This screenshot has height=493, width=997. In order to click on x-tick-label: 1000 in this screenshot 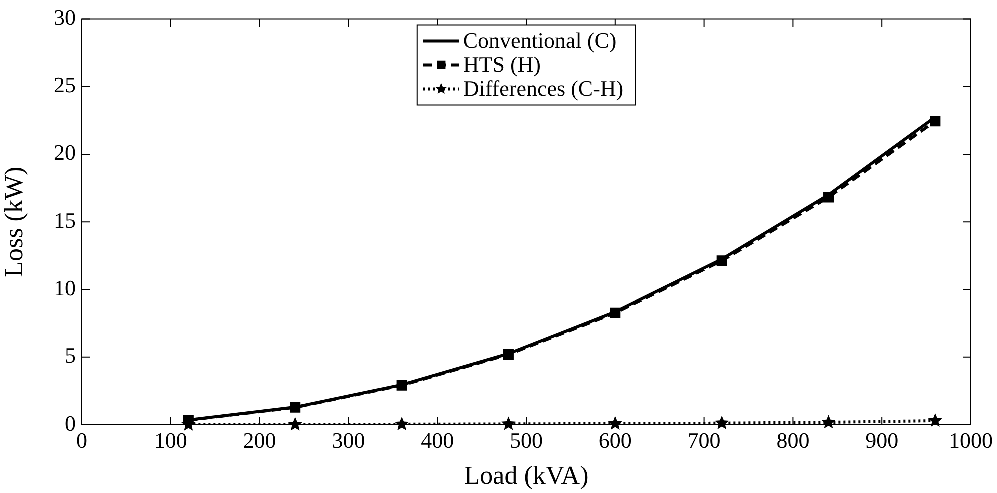, I will do `click(971, 440)`.